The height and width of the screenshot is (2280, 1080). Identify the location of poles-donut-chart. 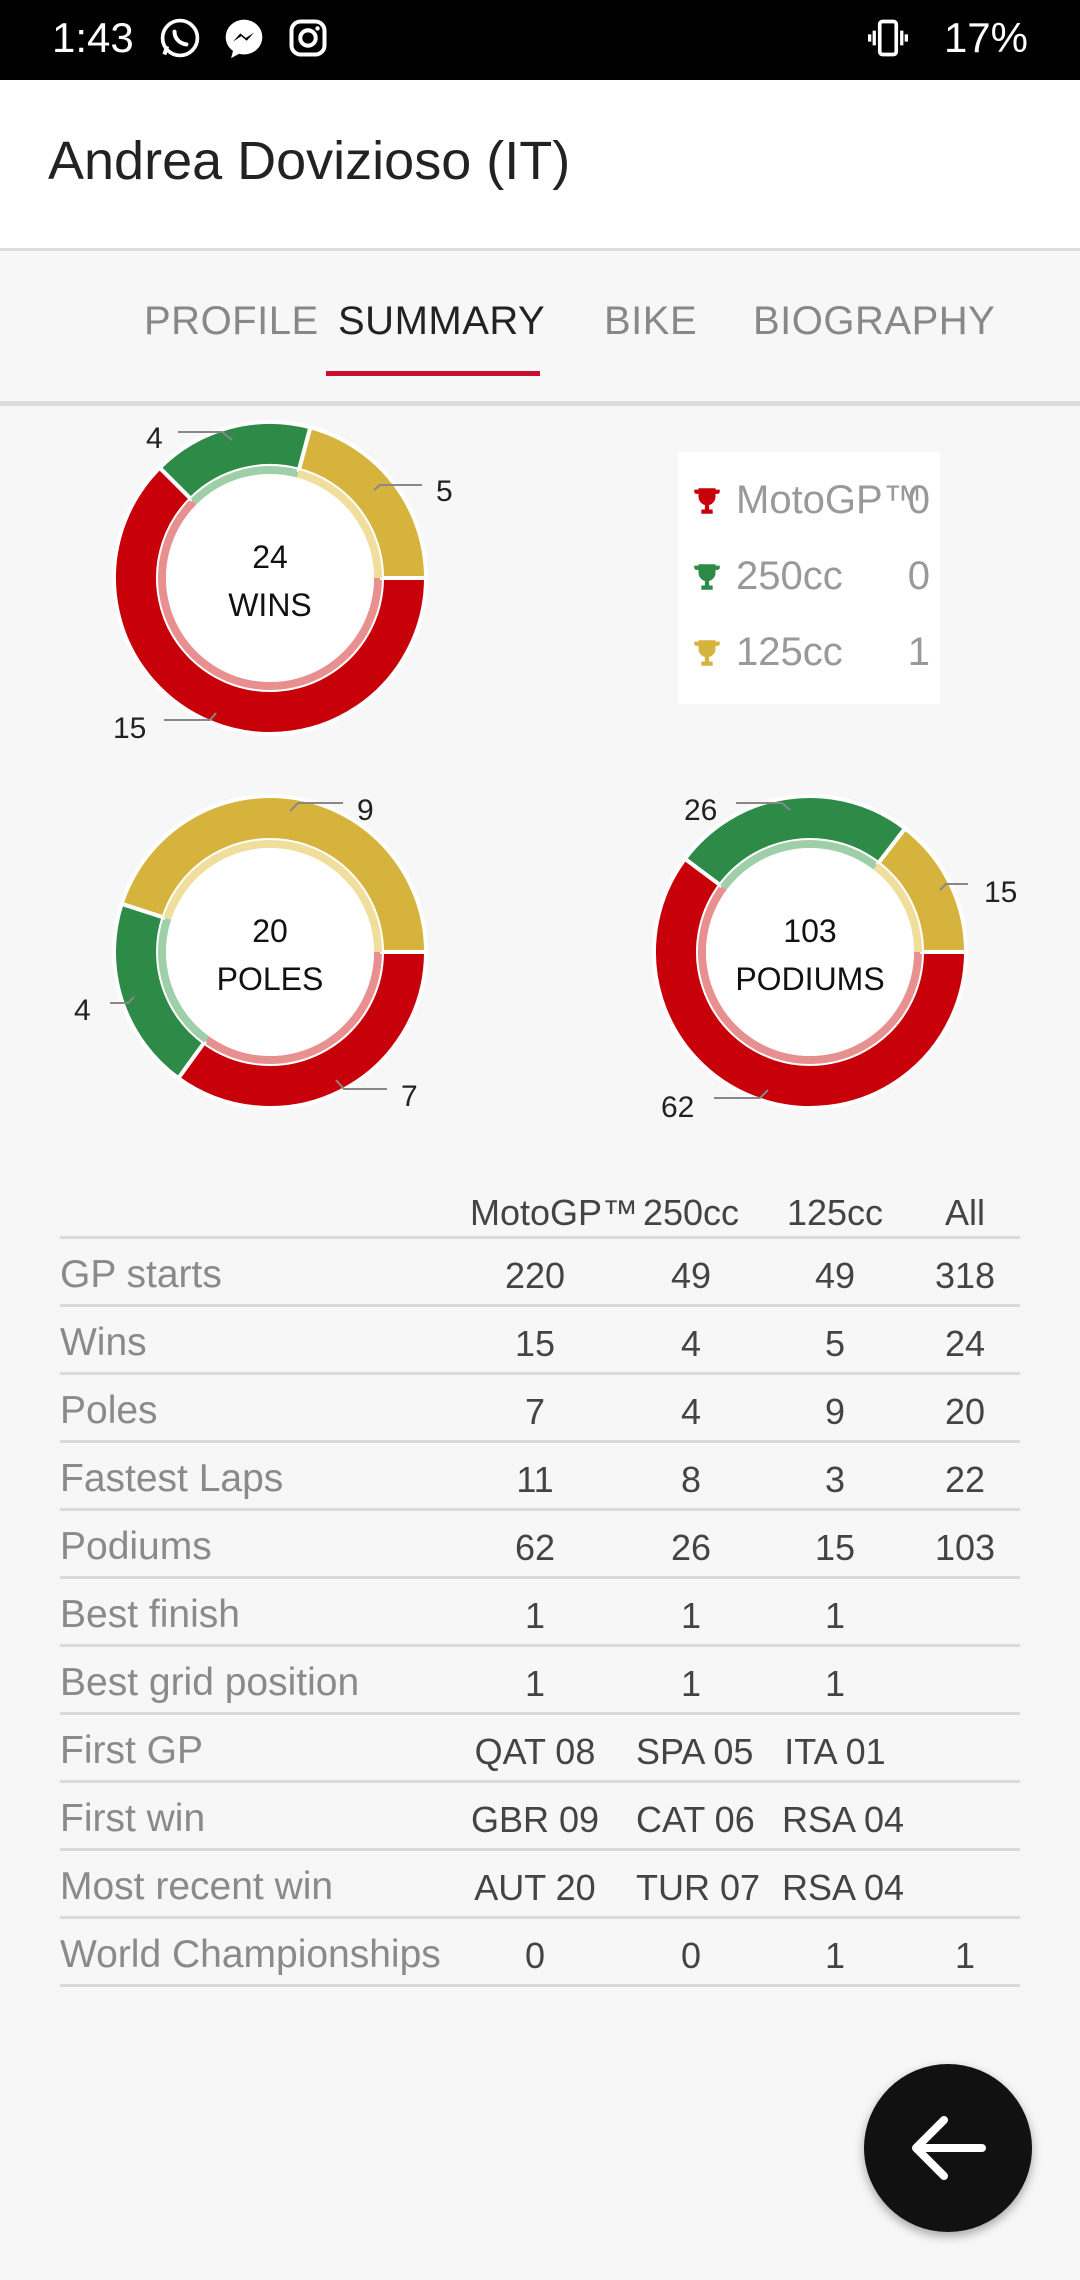
(270, 952).